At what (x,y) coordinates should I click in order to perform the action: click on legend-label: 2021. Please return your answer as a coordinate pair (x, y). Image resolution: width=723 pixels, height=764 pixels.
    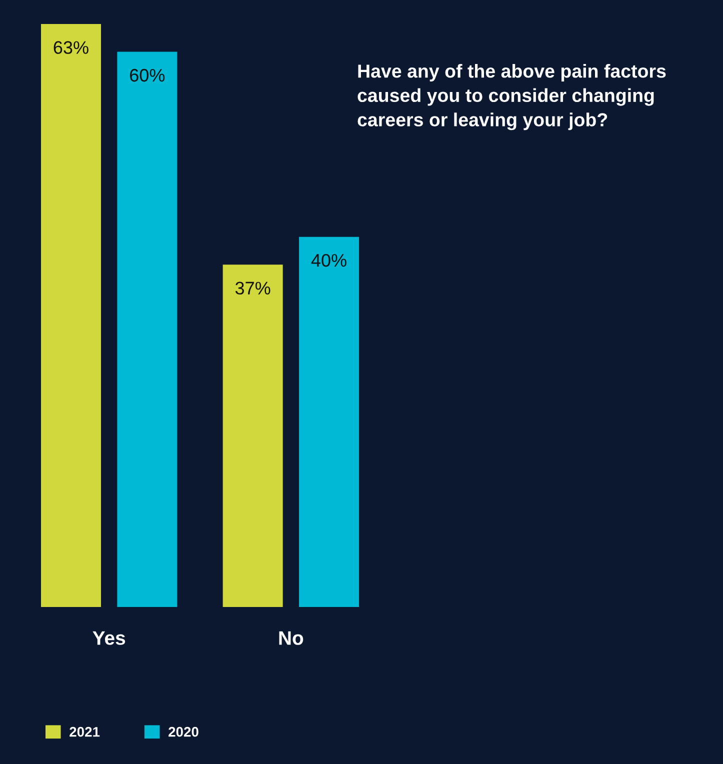
    Looking at the image, I should click on (85, 731).